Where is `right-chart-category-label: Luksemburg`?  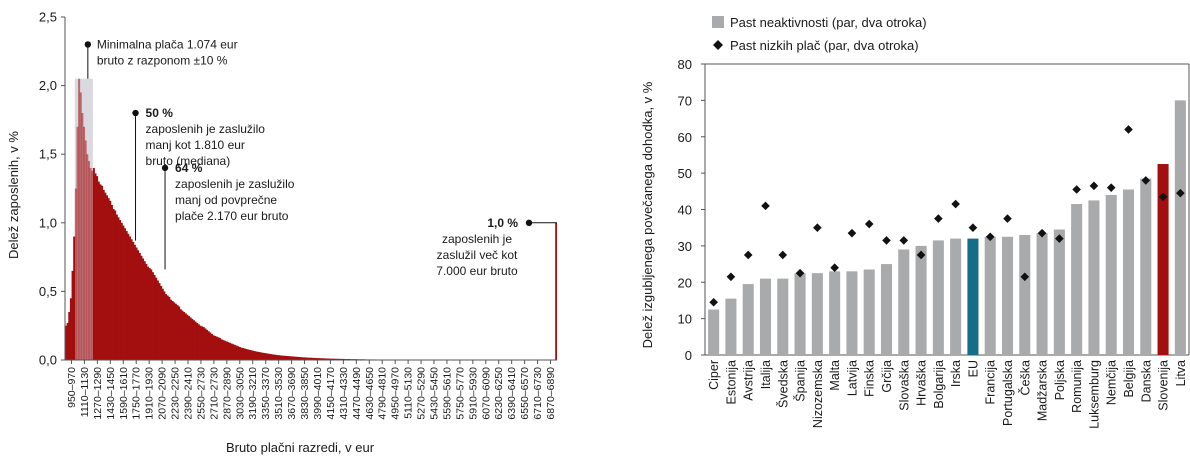 right-chart-category-label: Luksemburg is located at coordinates (1094, 394).